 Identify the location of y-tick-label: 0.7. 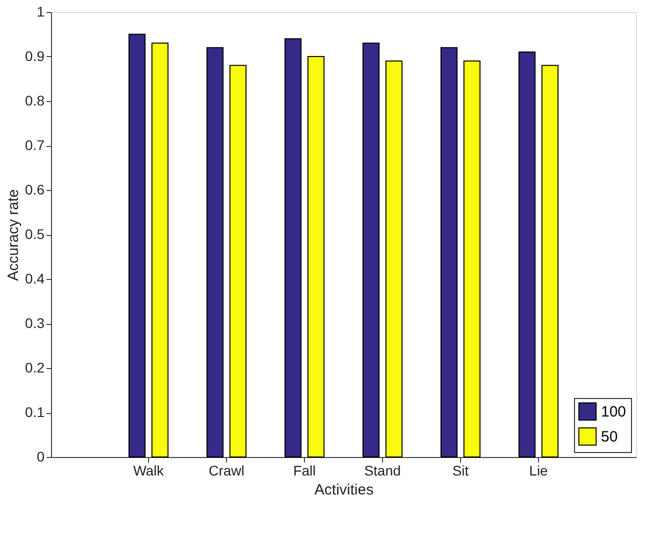
(35, 145).